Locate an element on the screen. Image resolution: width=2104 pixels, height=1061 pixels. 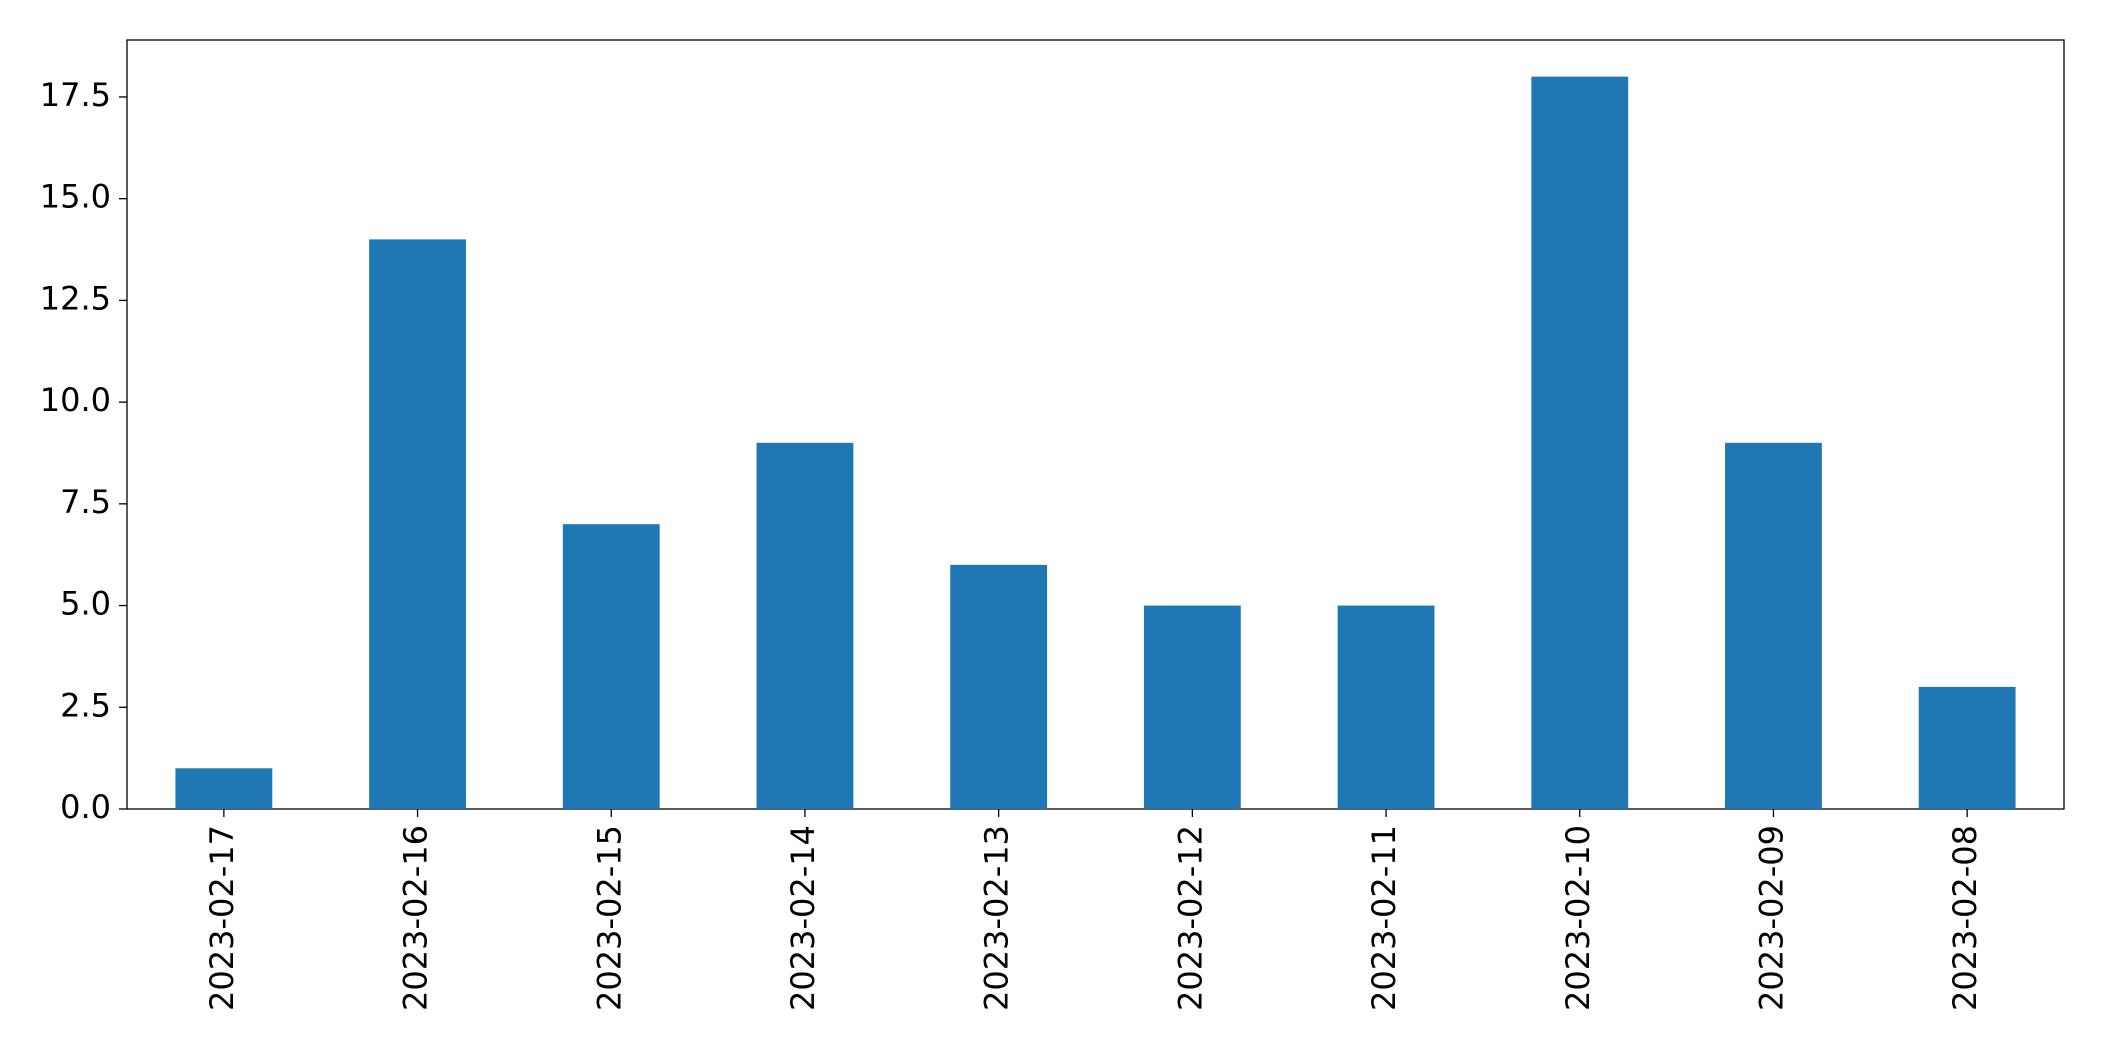
x-tick-label: 2023-02-15 is located at coordinates (609, 918).